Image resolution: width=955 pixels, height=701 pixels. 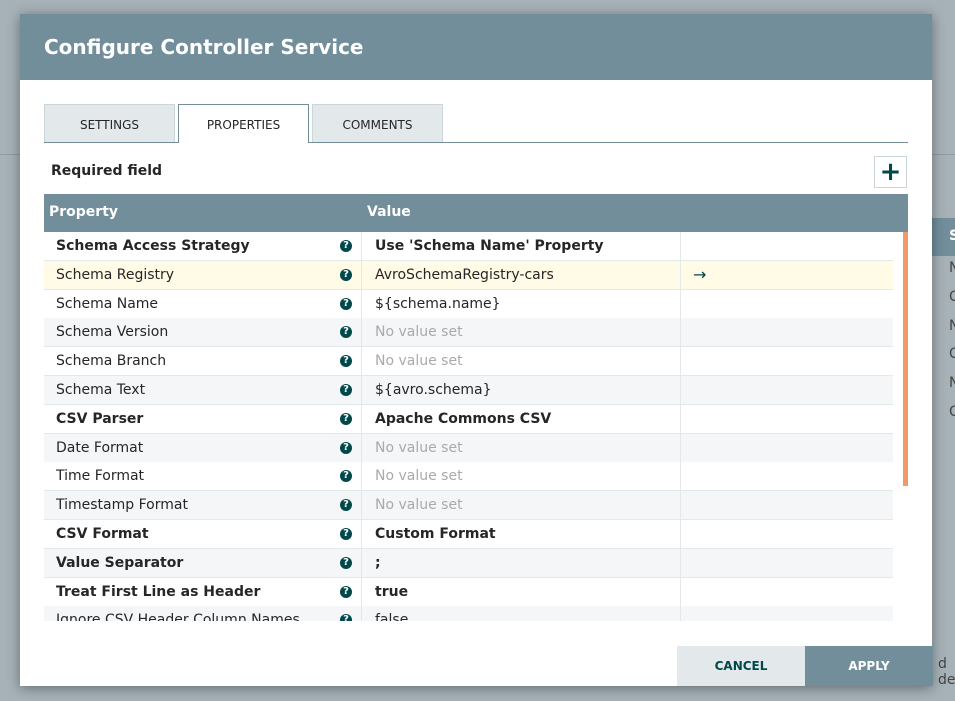 I want to click on property-name: Schema Registry, so click(x=203, y=274).